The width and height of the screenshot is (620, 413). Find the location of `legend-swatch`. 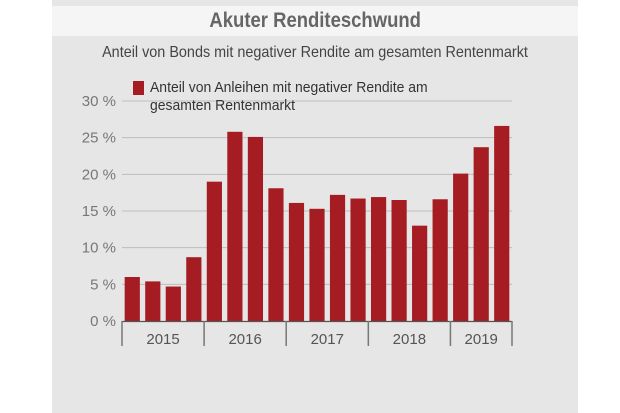

legend-swatch is located at coordinates (138, 88).